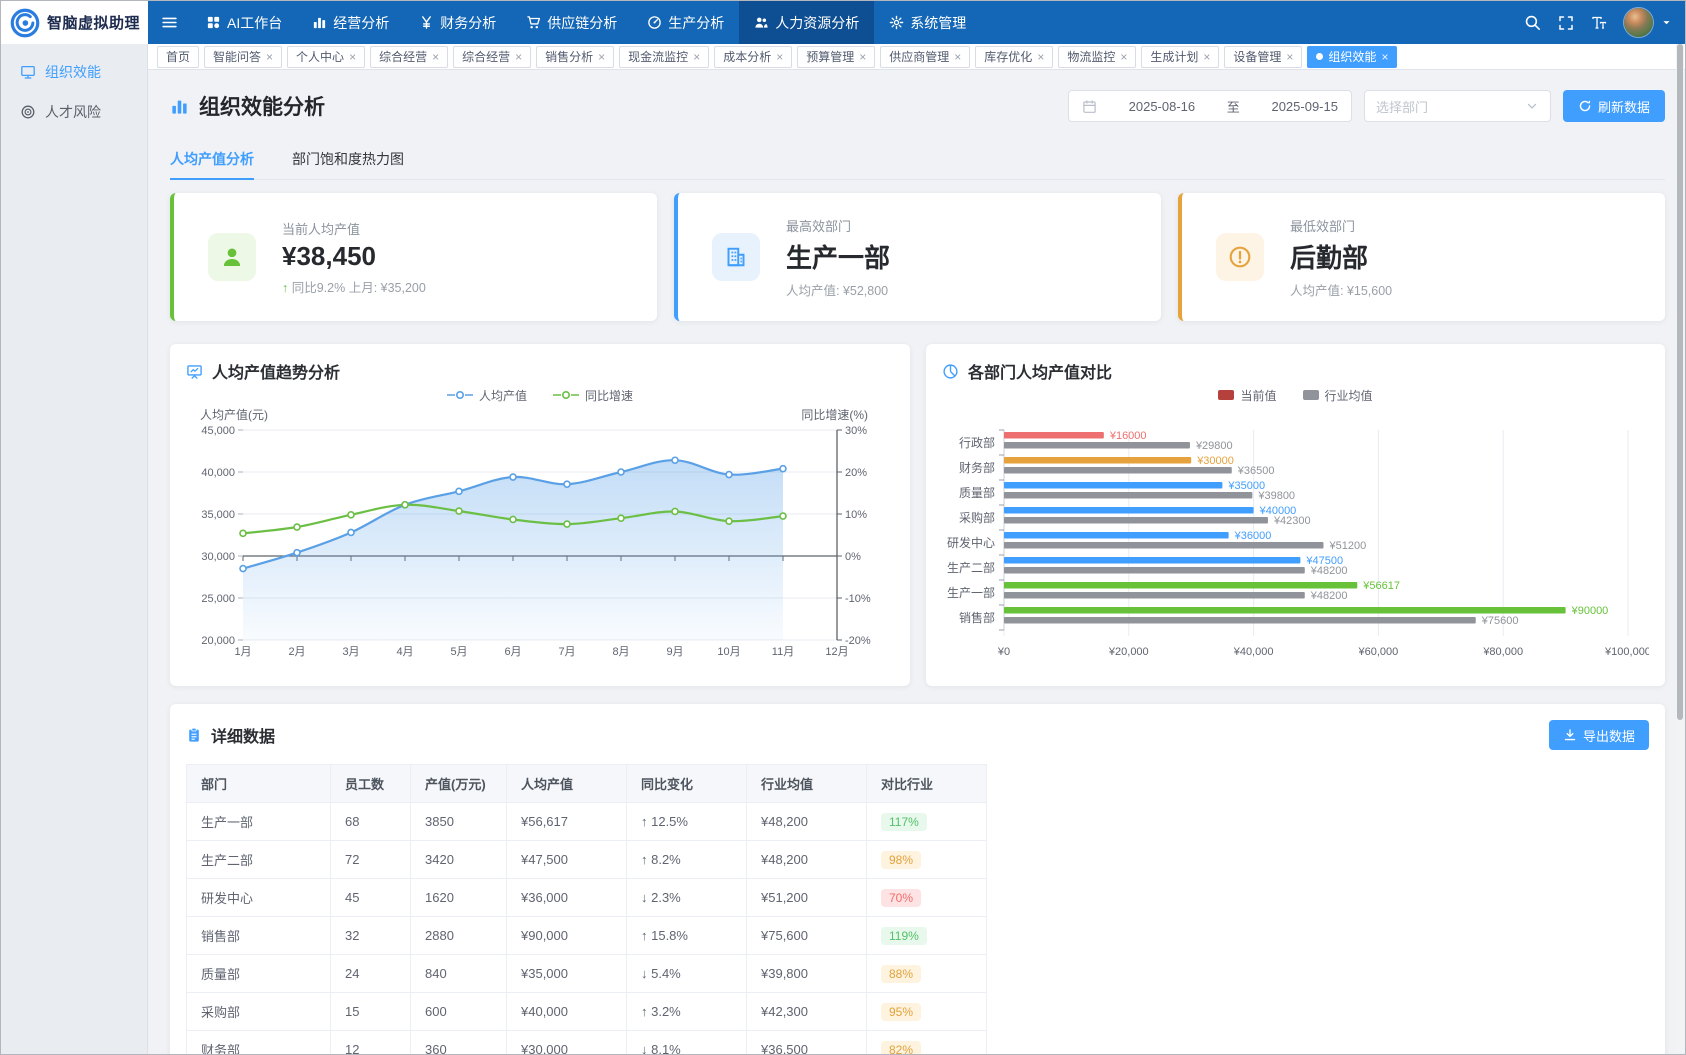  I want to click on view-tab-0: 人均产值分析, so click(212, 164).